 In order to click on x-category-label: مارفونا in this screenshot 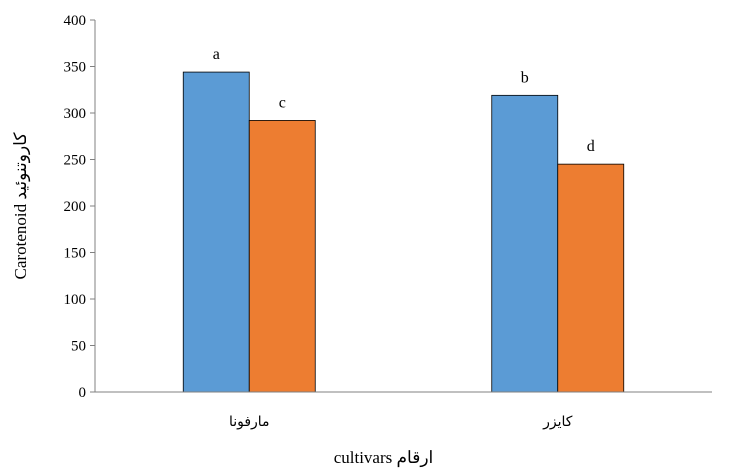, I will do `click(249, 422)`.